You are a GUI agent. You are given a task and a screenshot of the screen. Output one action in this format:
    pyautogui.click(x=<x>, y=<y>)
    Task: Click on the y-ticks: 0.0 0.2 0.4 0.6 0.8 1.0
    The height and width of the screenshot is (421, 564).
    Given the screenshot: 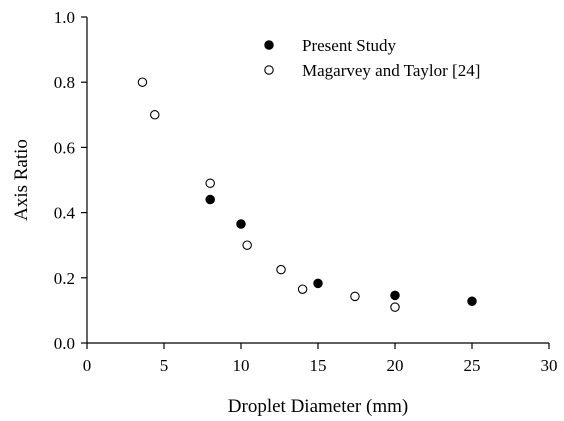 What is the action you would take?
    pyautogui.click(x=70, y=180)
    